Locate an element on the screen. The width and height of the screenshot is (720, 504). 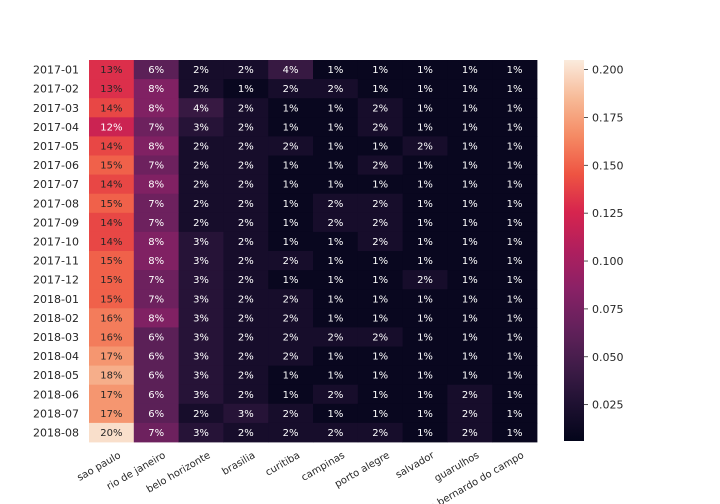
colorbar-tick-label: 0.150 is located at coordinates (608, 165).